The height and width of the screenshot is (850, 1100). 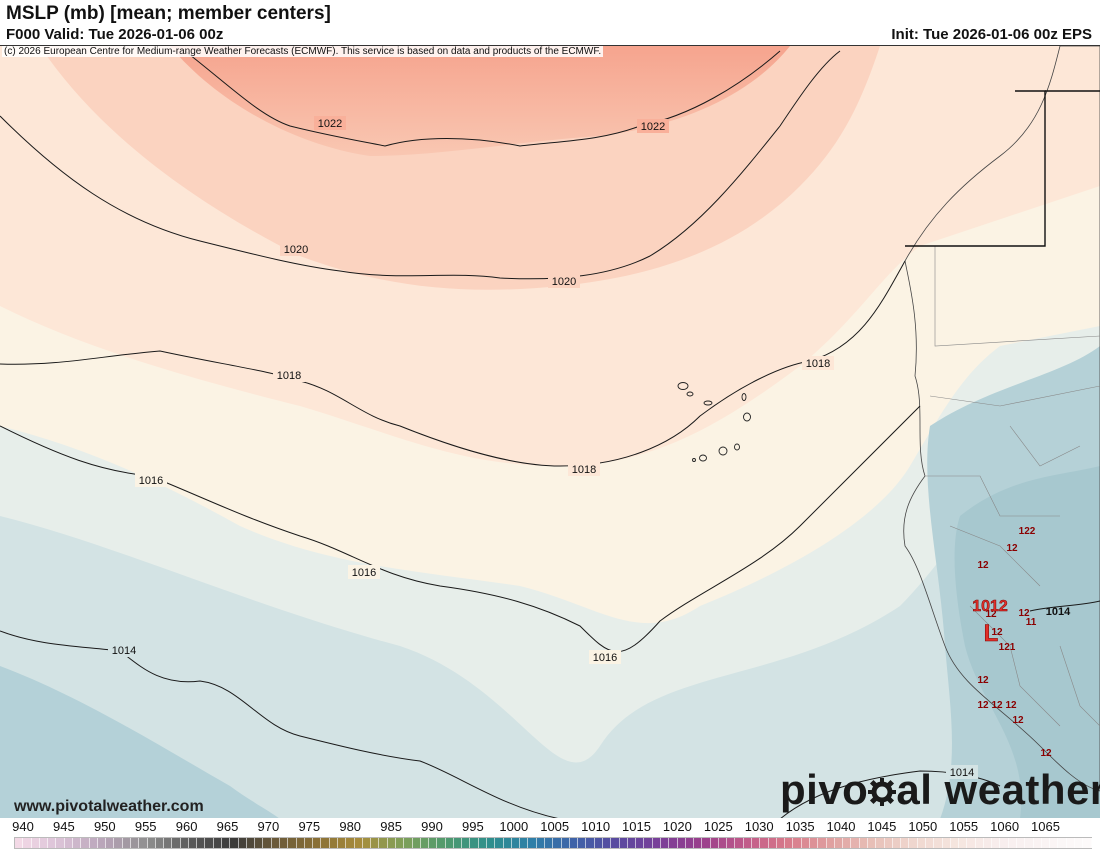 What do you see at coordinates (151, 481) in the screenshot?
I see `contour-label: 1016` at bounding box center [151, 481].